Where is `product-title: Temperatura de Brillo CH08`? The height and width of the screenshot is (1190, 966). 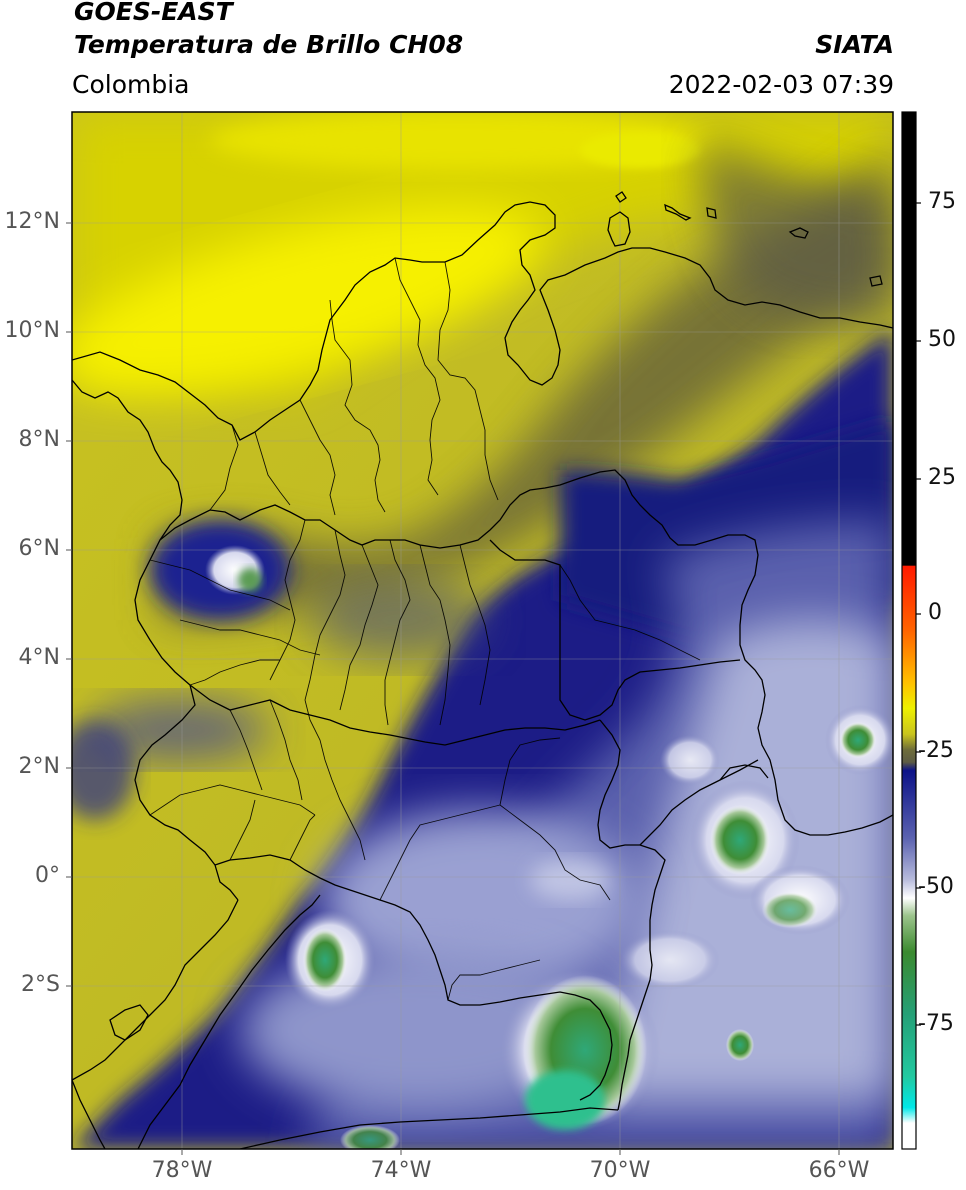
product-title: Temperatura de Brillo CH08 is located at coordinates (269, 44).